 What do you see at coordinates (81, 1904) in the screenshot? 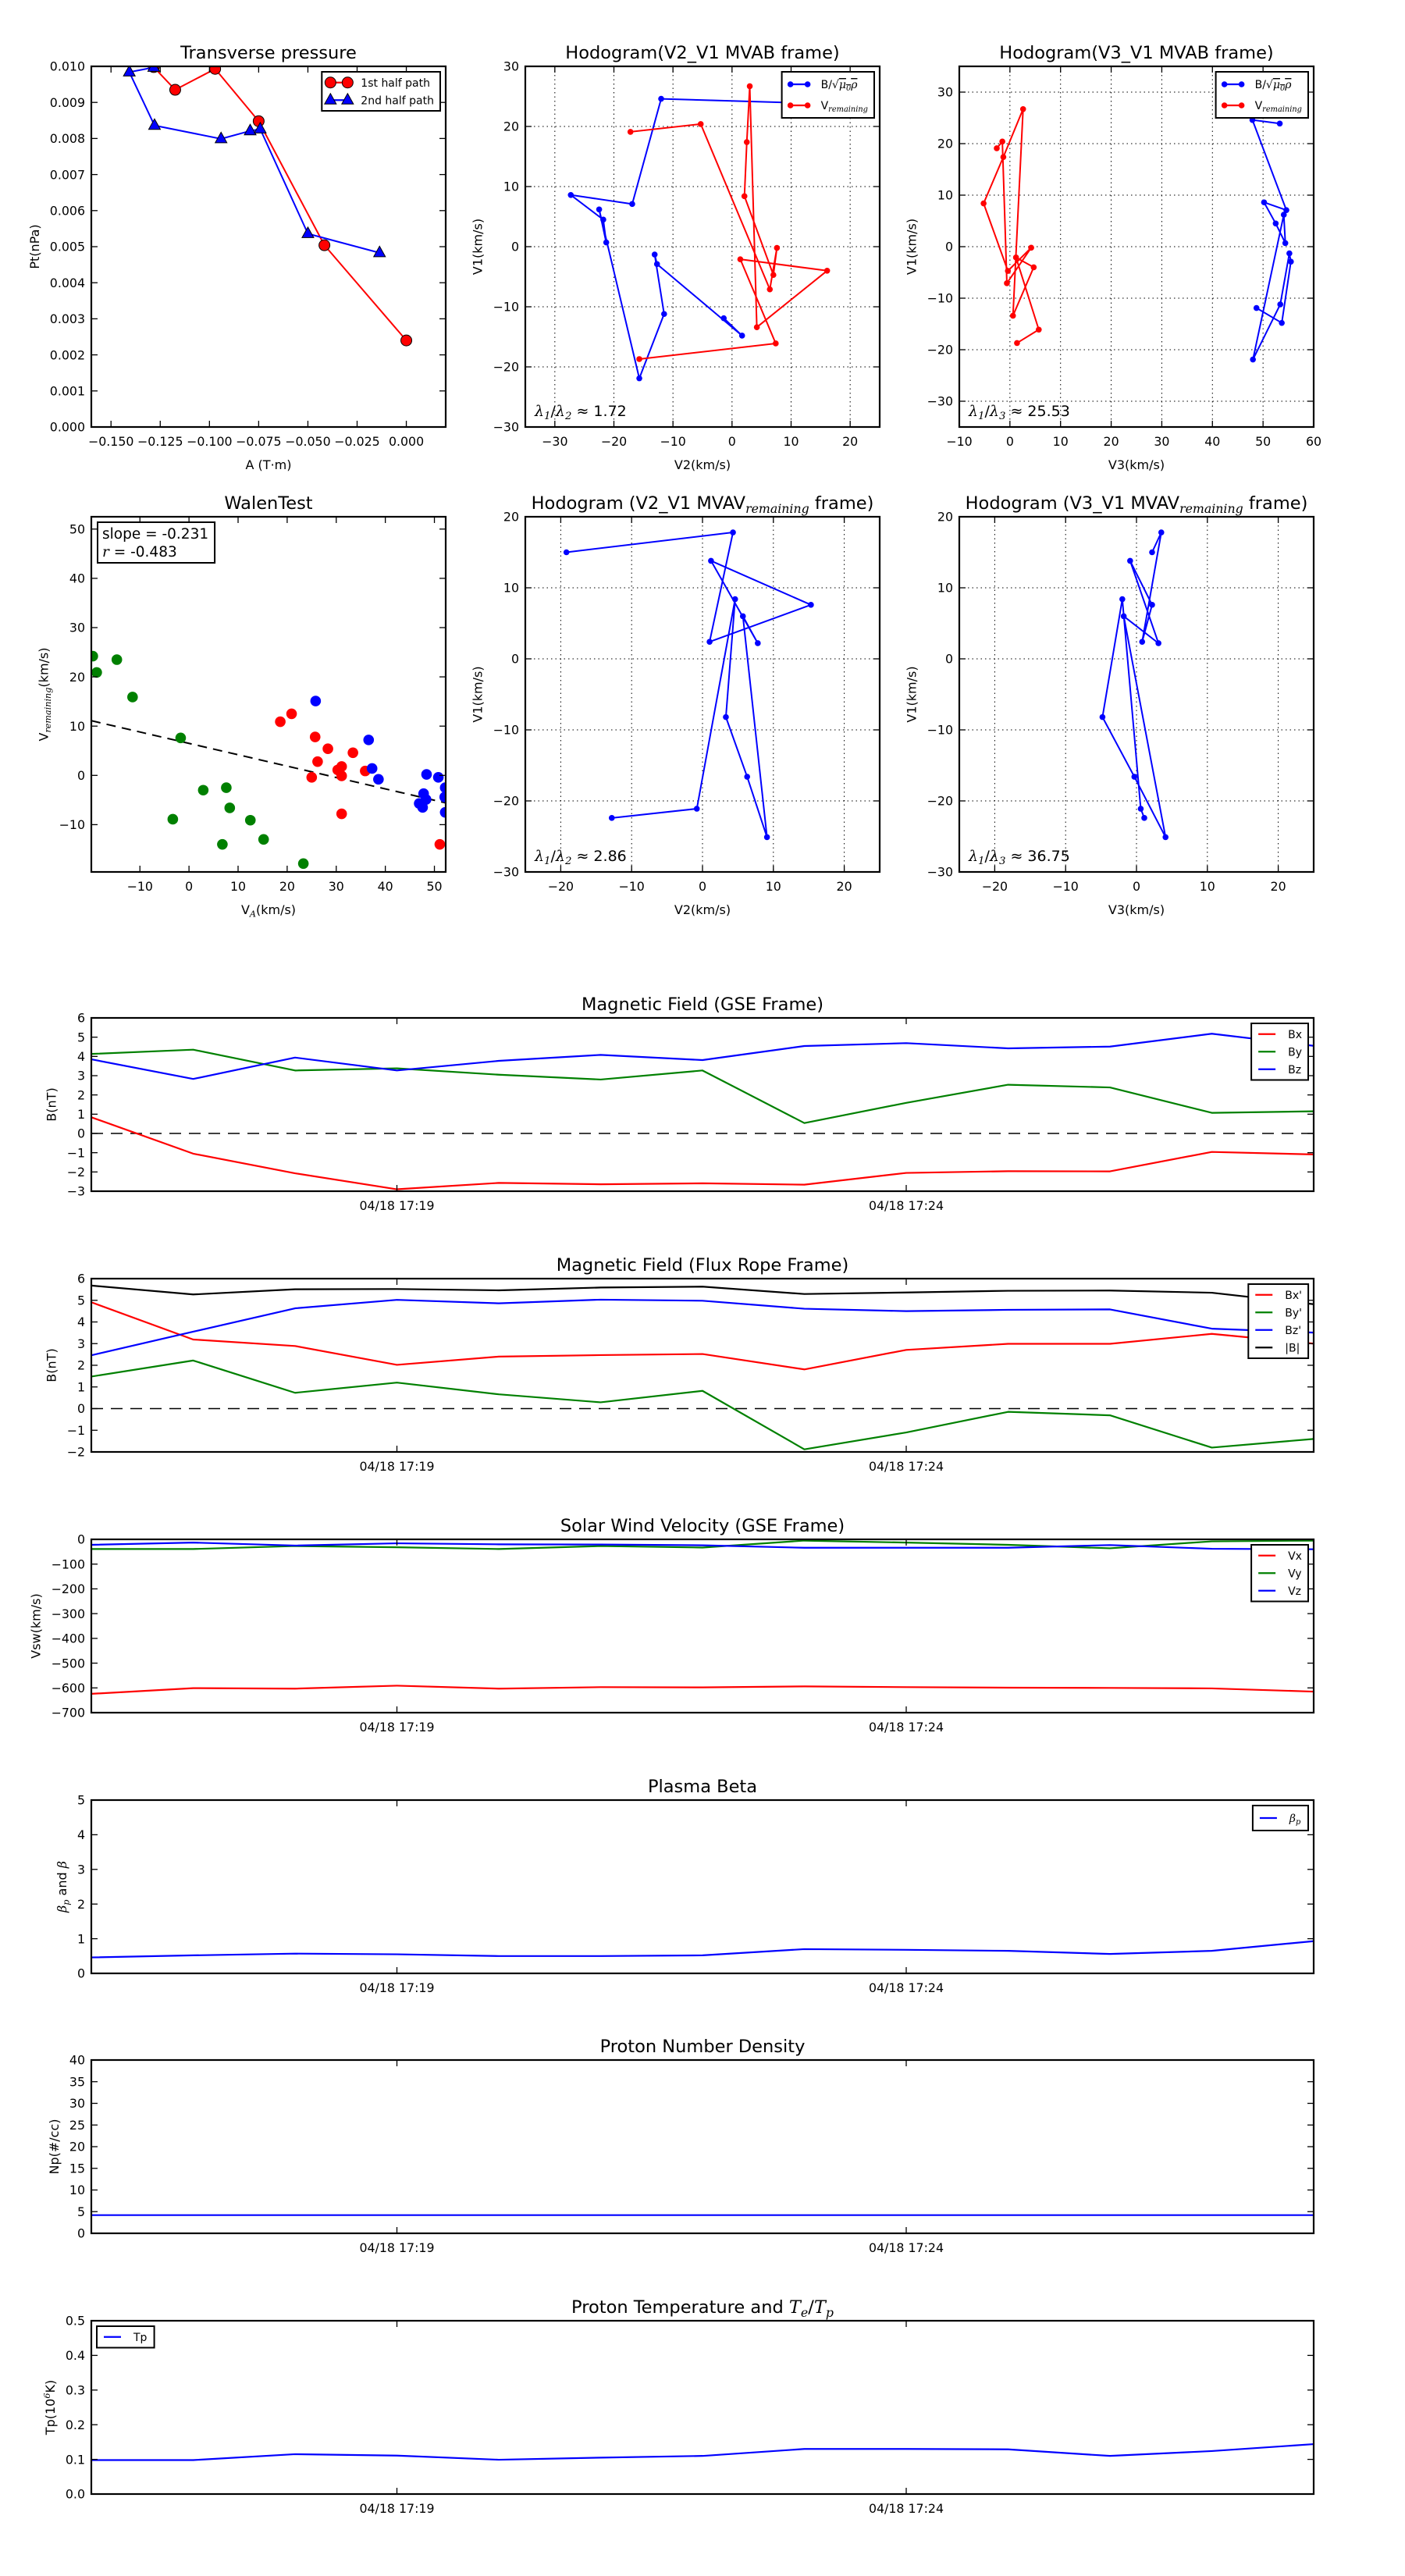
I see `y-tick-label: 2` at bounding box center [81, 1904].